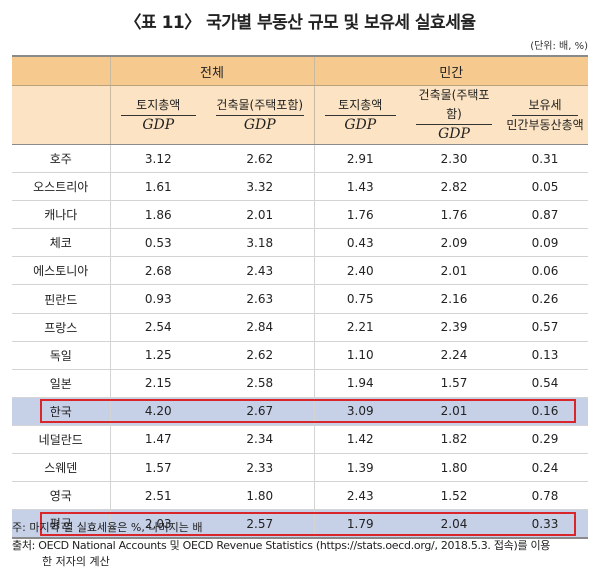 The width and height of the screenshot is (600, 570). I want to click on value-cell: 0.93, so click(157, 299).